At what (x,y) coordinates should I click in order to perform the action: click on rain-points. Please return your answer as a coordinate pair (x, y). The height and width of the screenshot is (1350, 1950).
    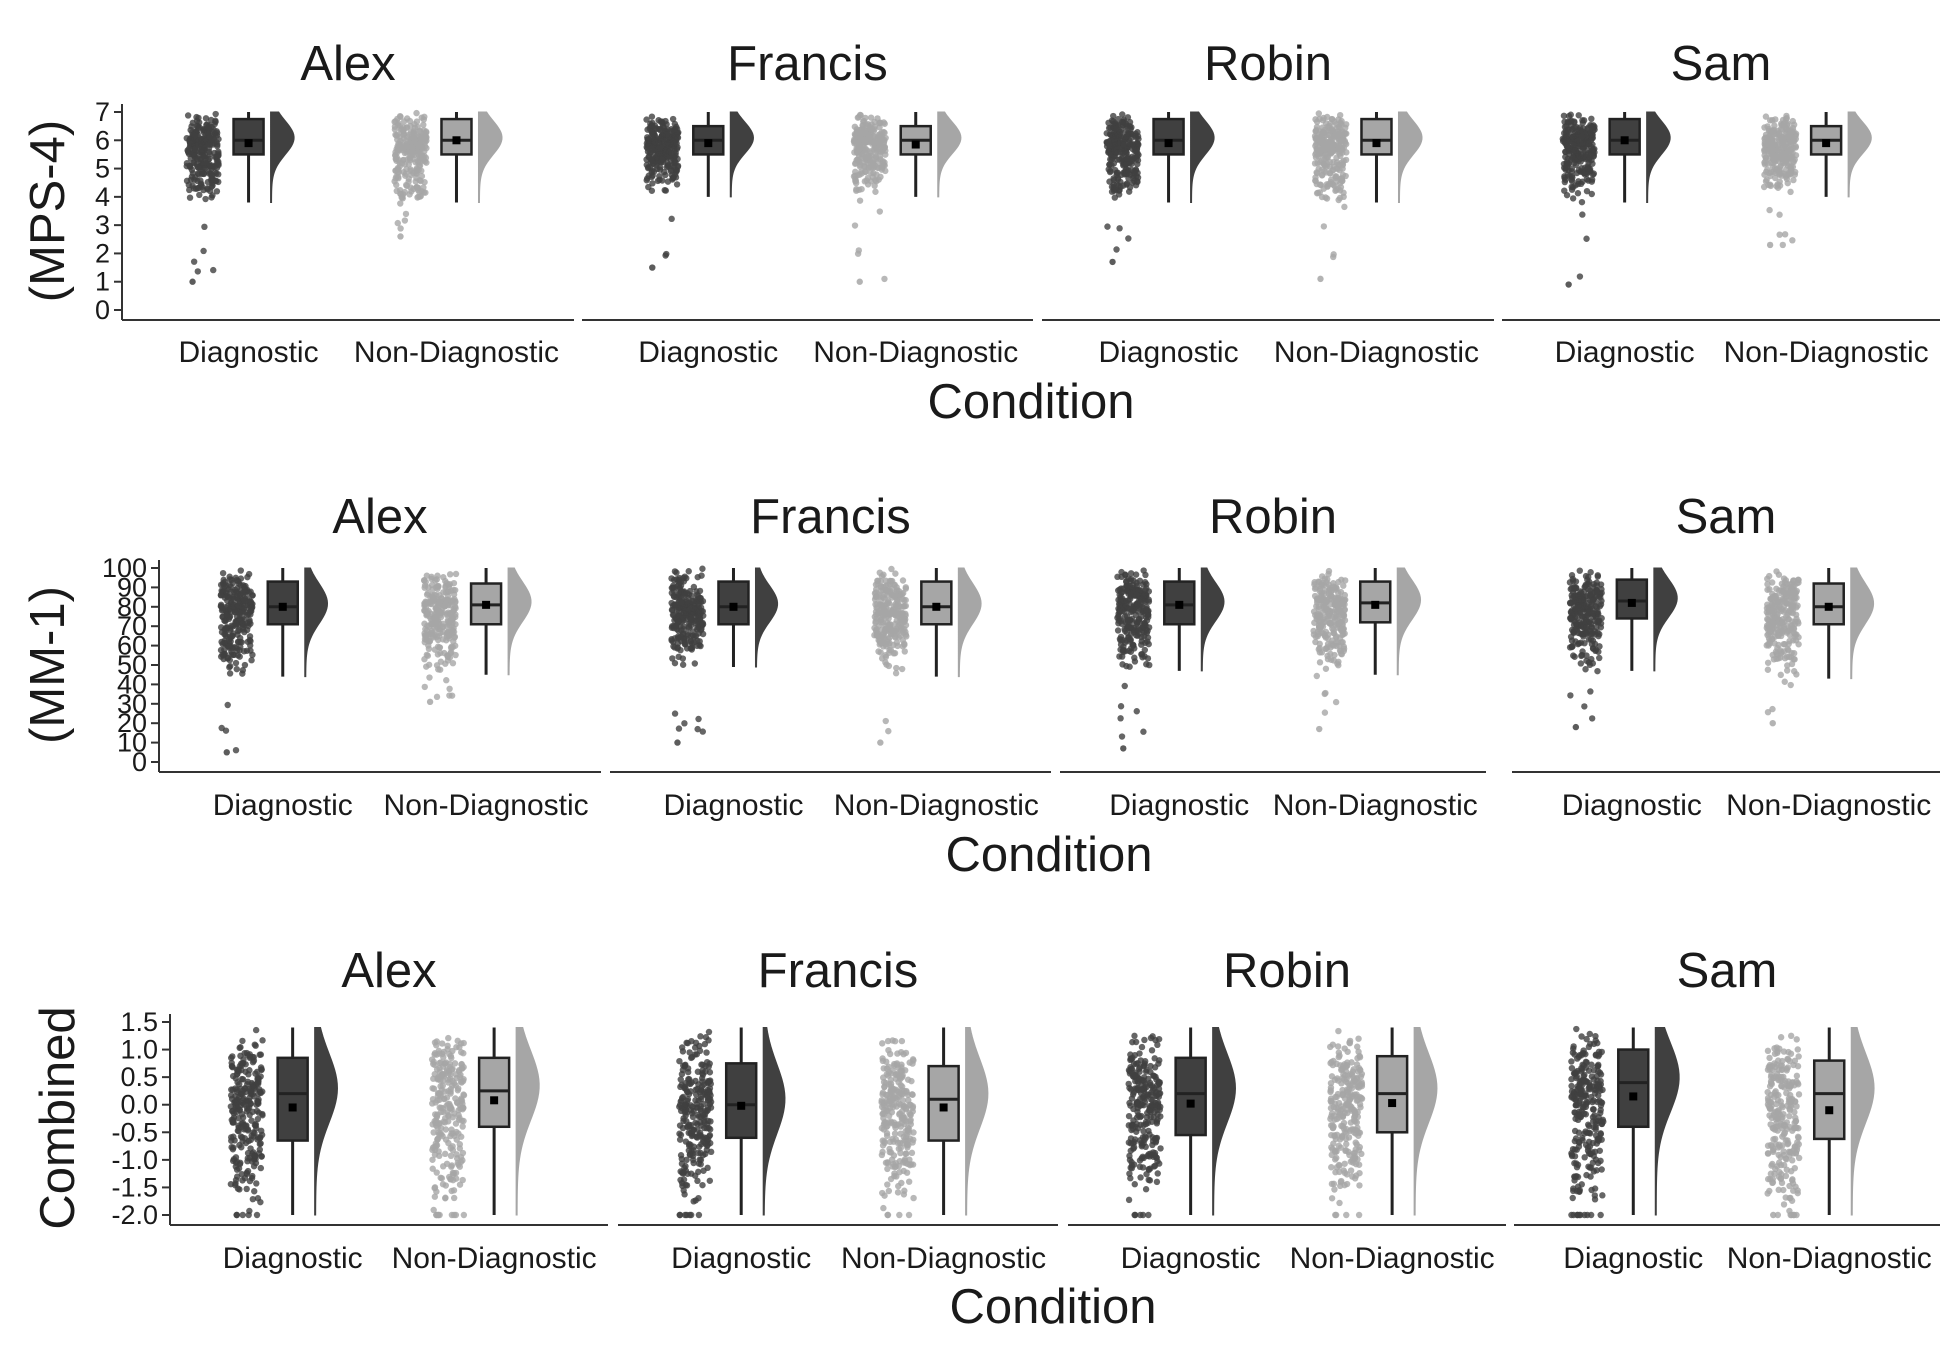
    Looking at the image, I should click on (1122, 188).